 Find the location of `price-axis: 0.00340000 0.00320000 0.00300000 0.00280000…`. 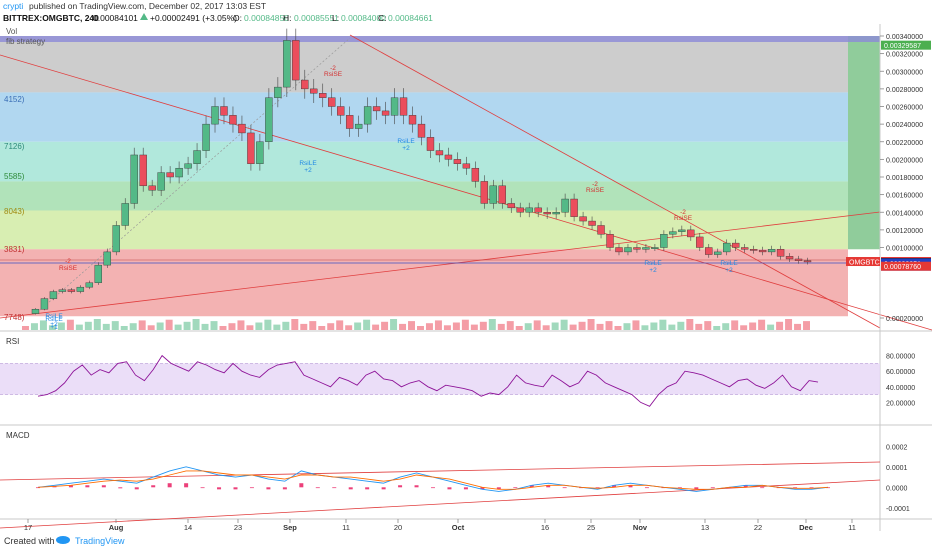

price-axis: 0.00340000 0.00320000 0.00300000 0.00280000… is located at coordinates (901, 178).